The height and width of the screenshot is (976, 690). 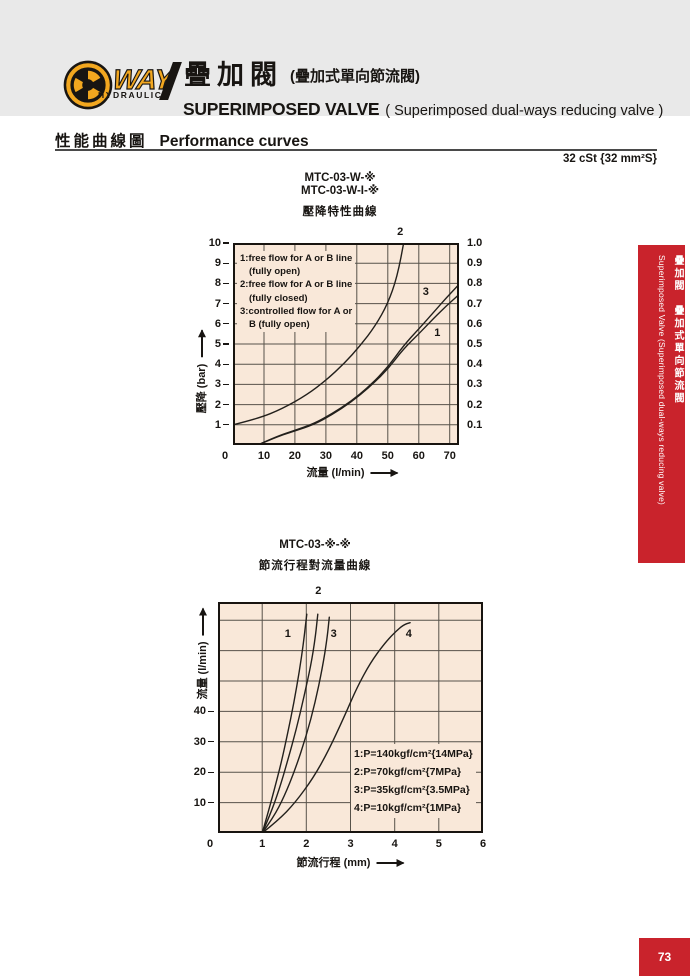 I want to click on chart1-subtitle: 壓降特性曲線, so click(x=340, y=212).